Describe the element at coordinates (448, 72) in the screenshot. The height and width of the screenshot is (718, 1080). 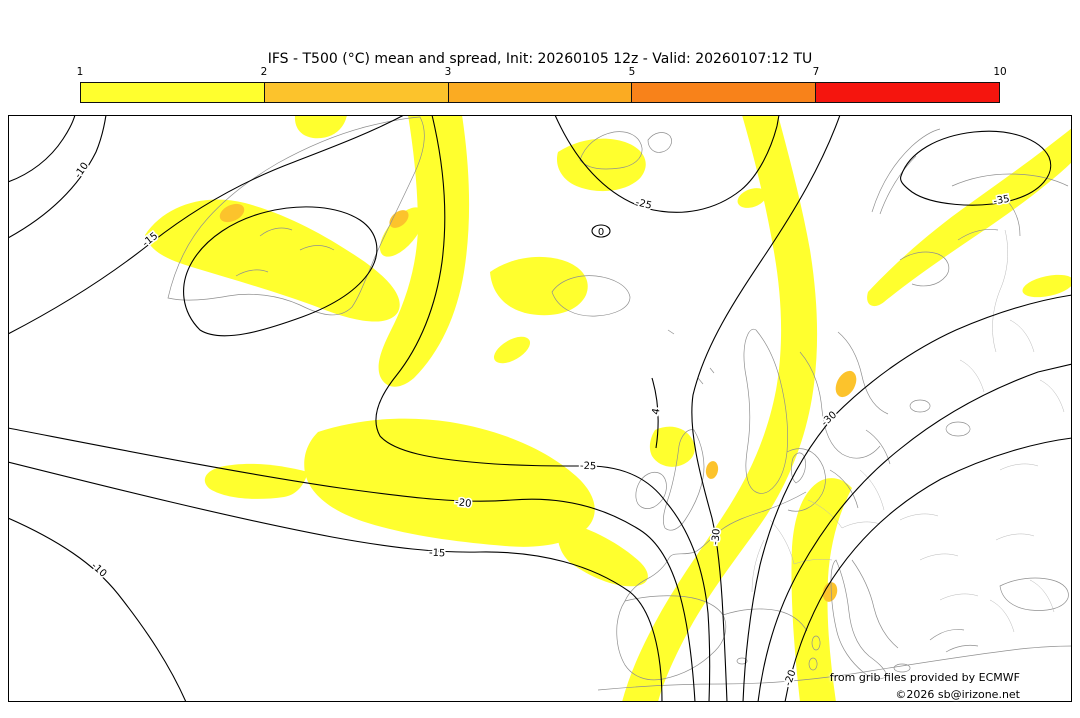
I see `legend-tick-label: 3` at that location.